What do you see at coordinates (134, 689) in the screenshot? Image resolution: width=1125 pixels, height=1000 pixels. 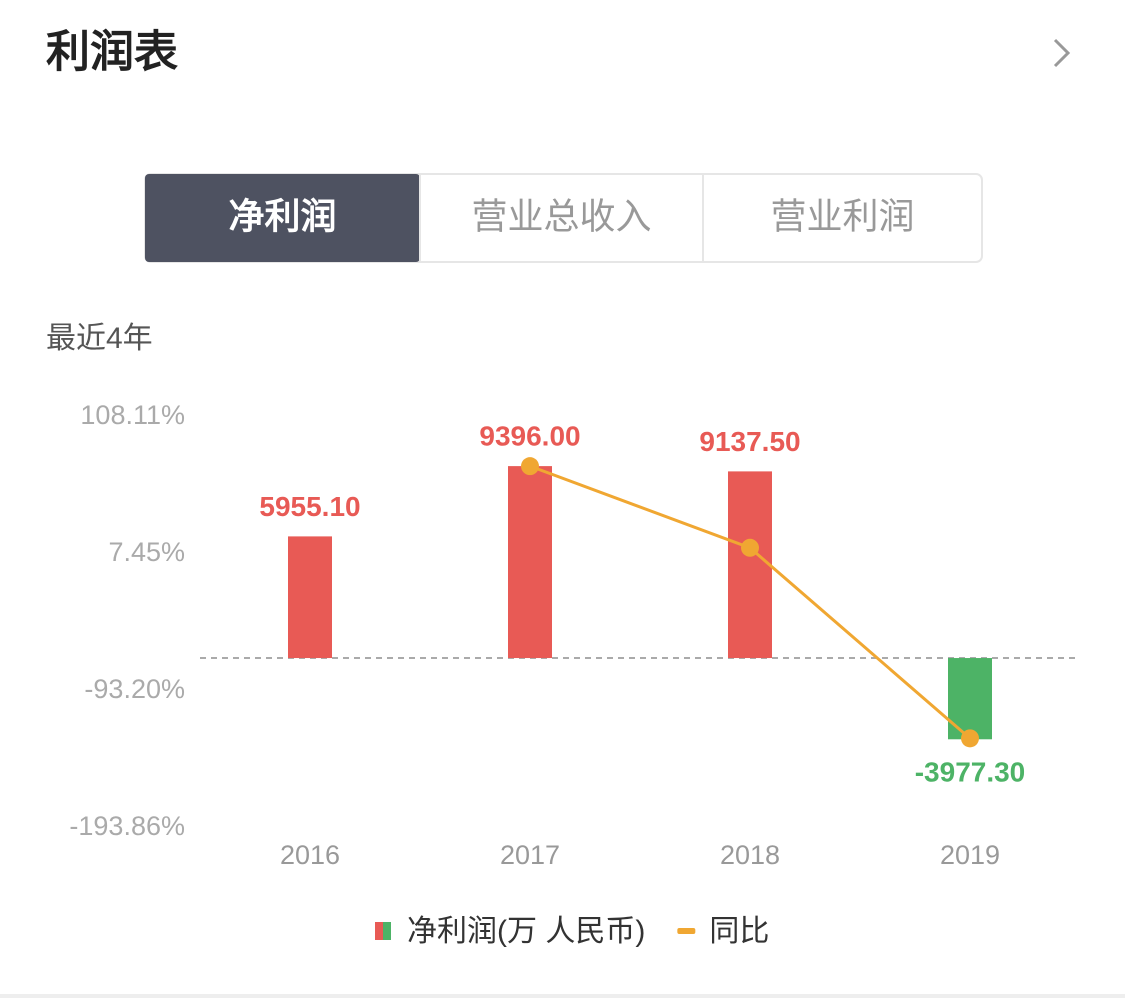 I see `y-tick-label: -93.20%` at bounding box center [134, 689].